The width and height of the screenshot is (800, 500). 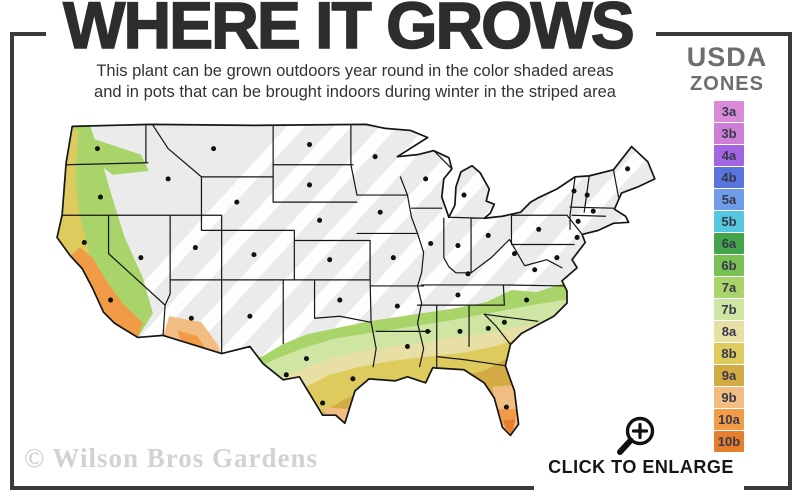 I want to click on zone-swatch-6a: 6a, so click(x=729, y=243).